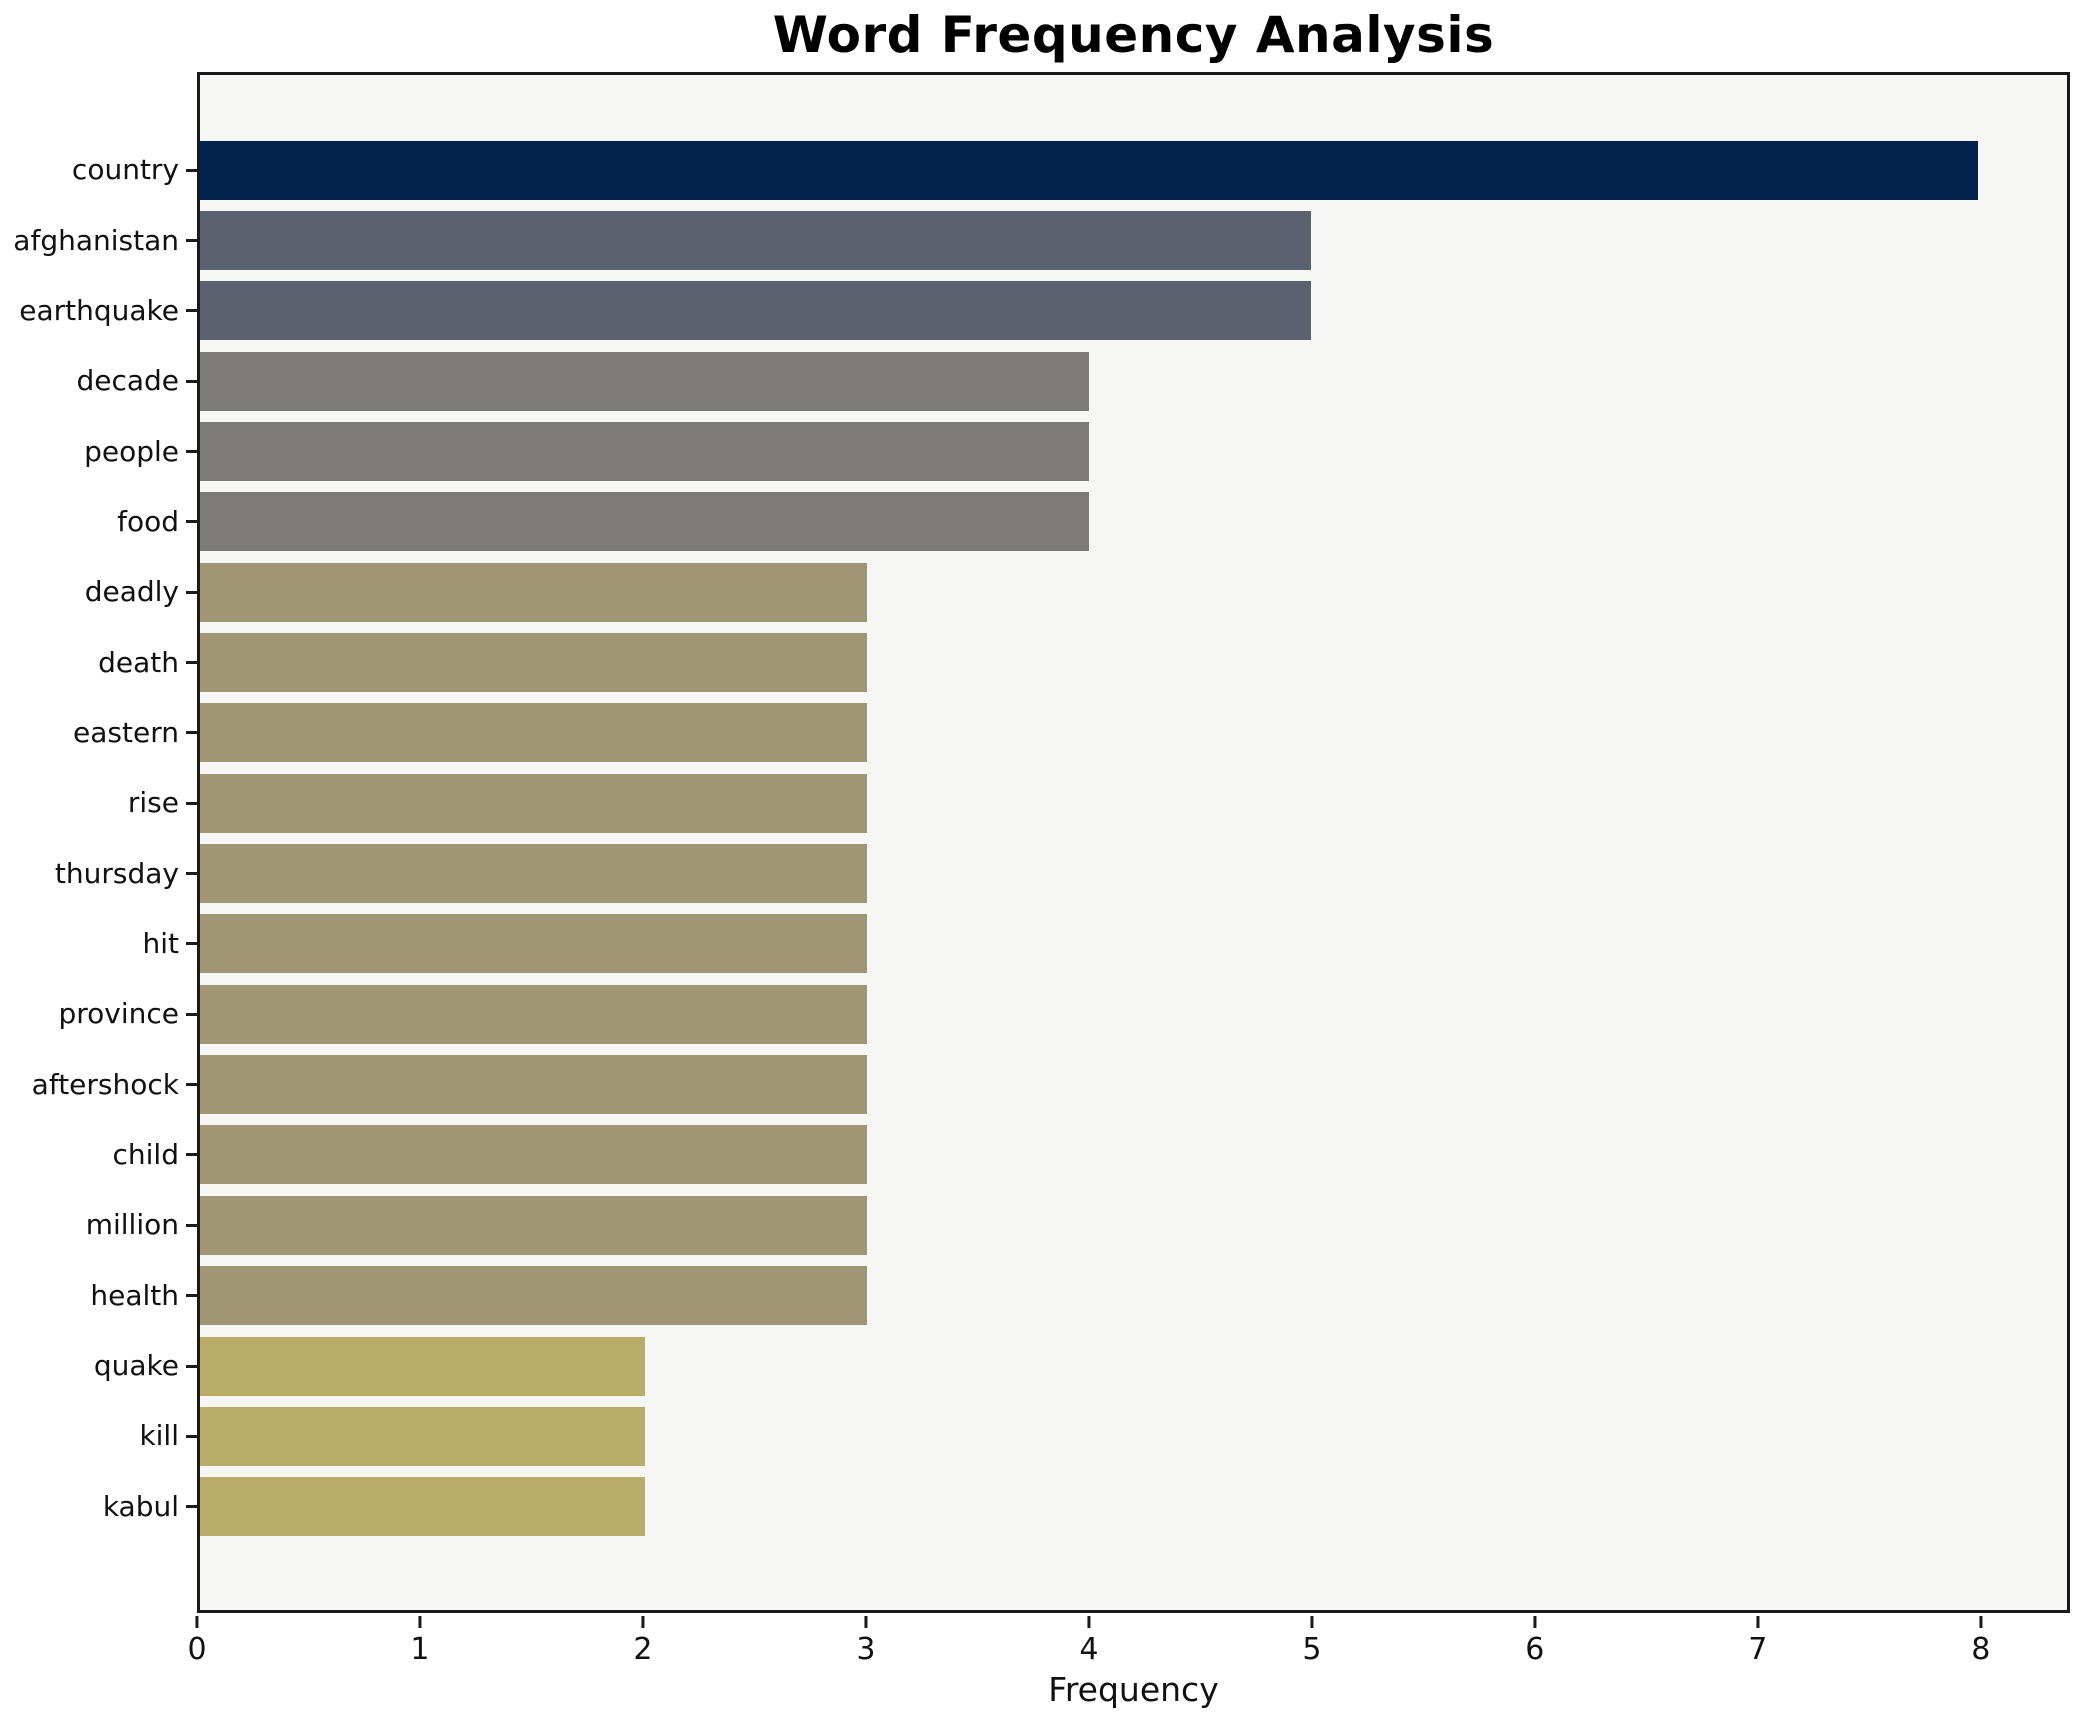  Describe the element at coordinates (1080, 1366) in the screenshot. I see `bar-row: quake` at that location.